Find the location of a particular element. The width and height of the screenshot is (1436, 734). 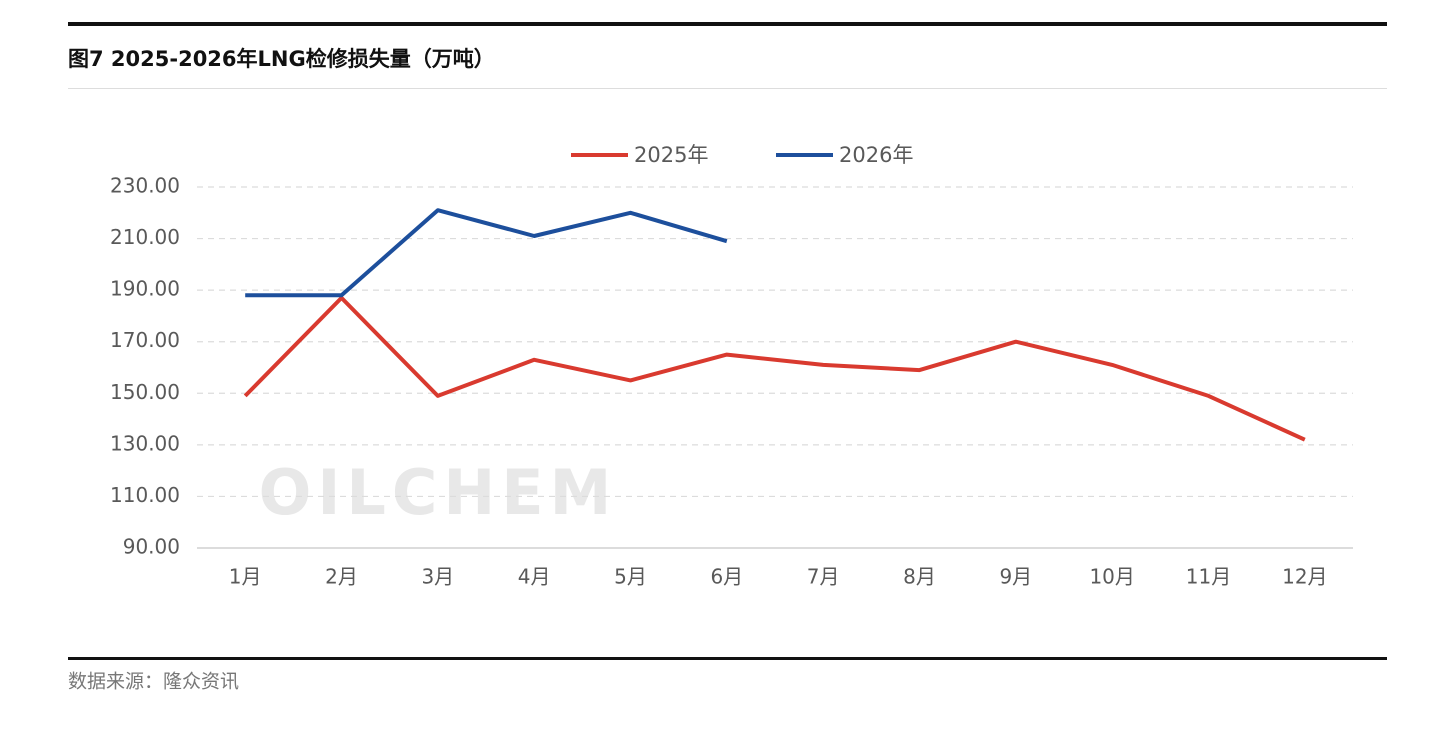

y-tick-label: 210.00 is located at coordinates (145, 237).